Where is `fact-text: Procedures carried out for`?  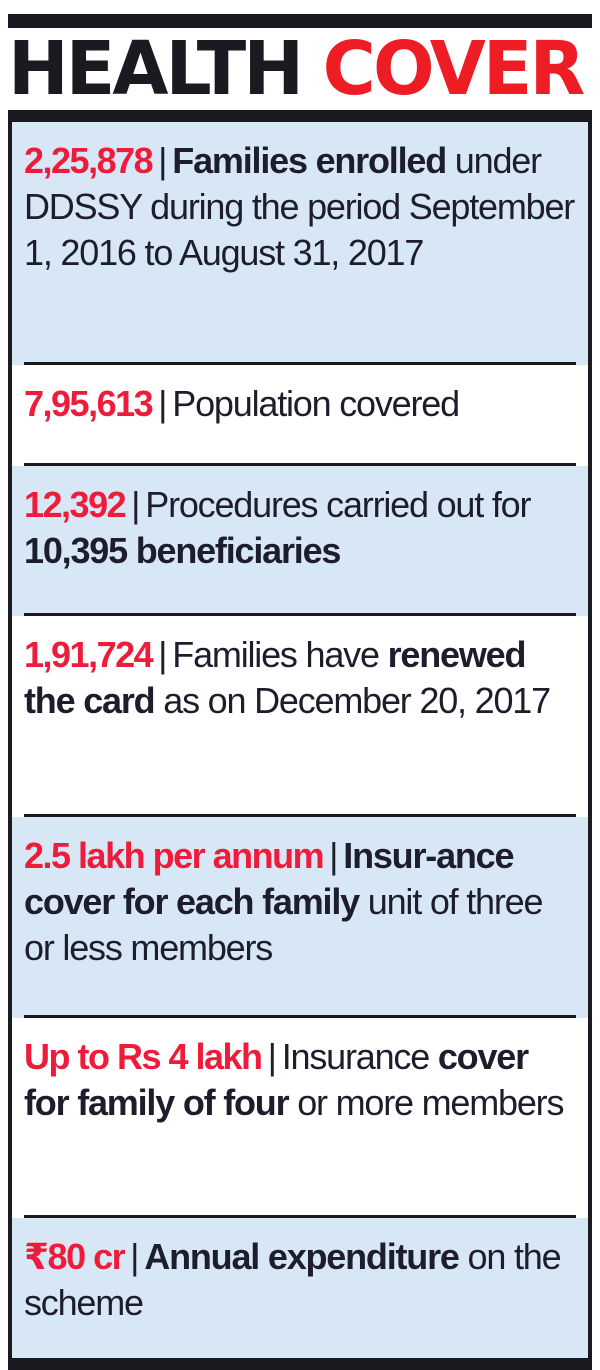 fact-text: Procedures carried out for is located at coordinates (338, 504).